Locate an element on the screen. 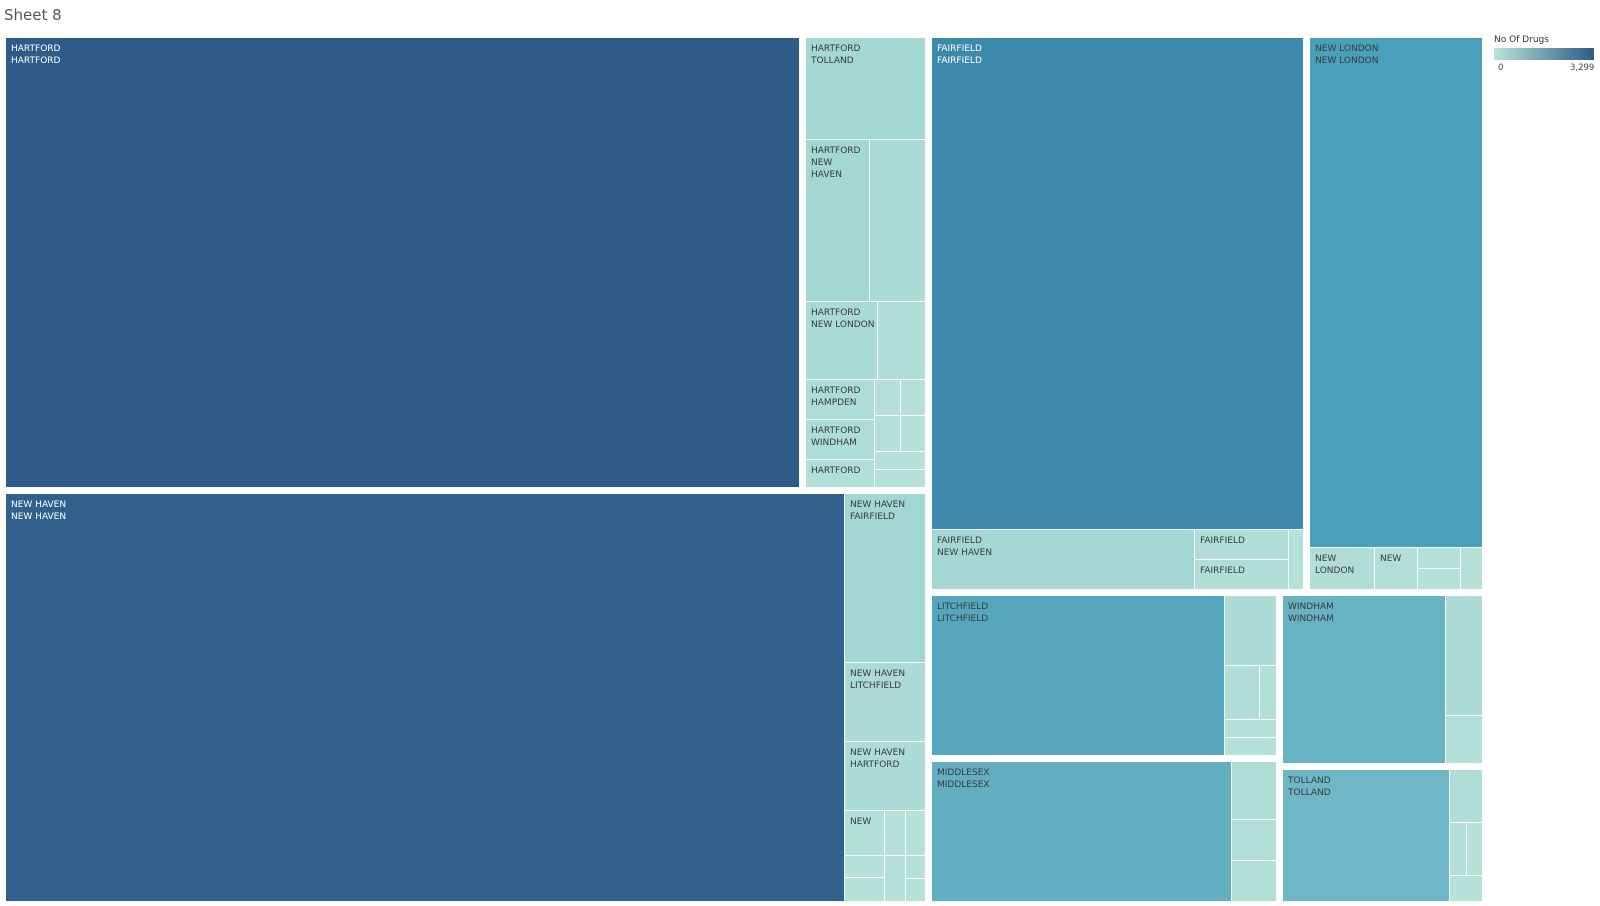 The width and height of the screenshot is (1600, 906). treemap-cell: HARTFORD NEW HAVEN is located at coordinates (838, 221).